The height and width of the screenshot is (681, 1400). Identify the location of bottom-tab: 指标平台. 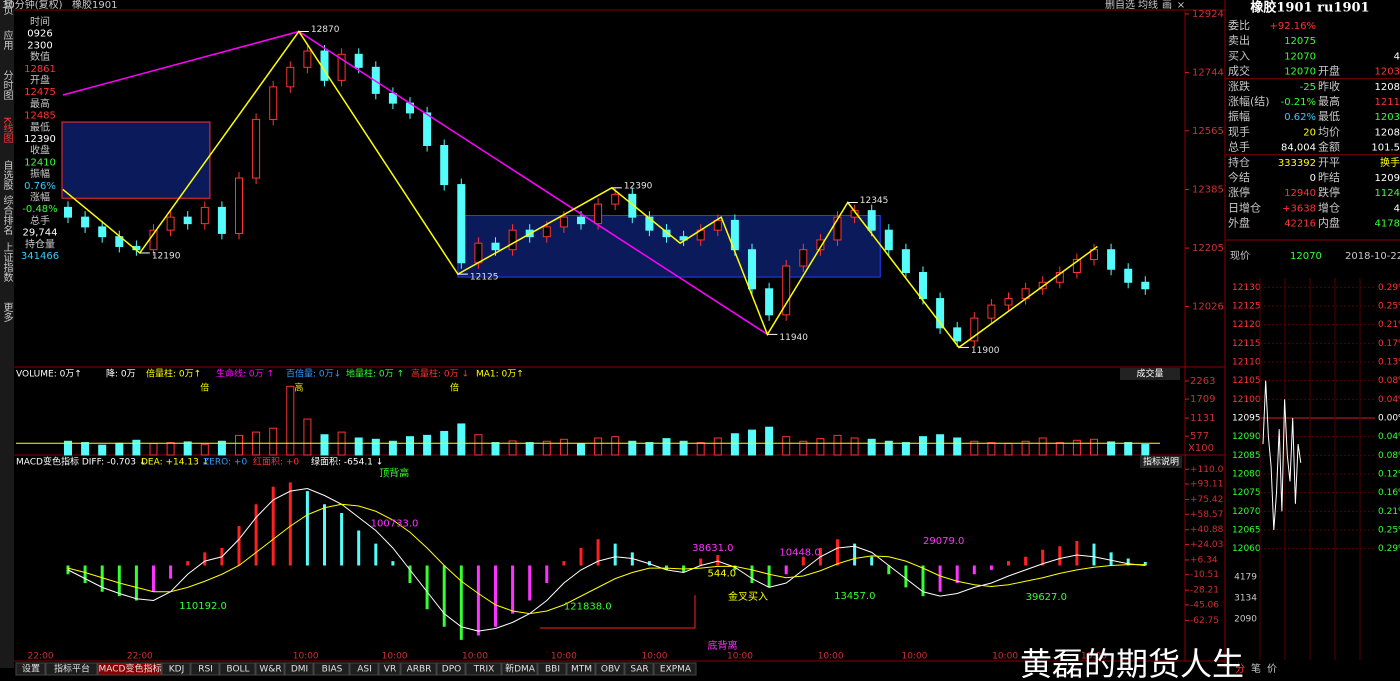
(72, 669).